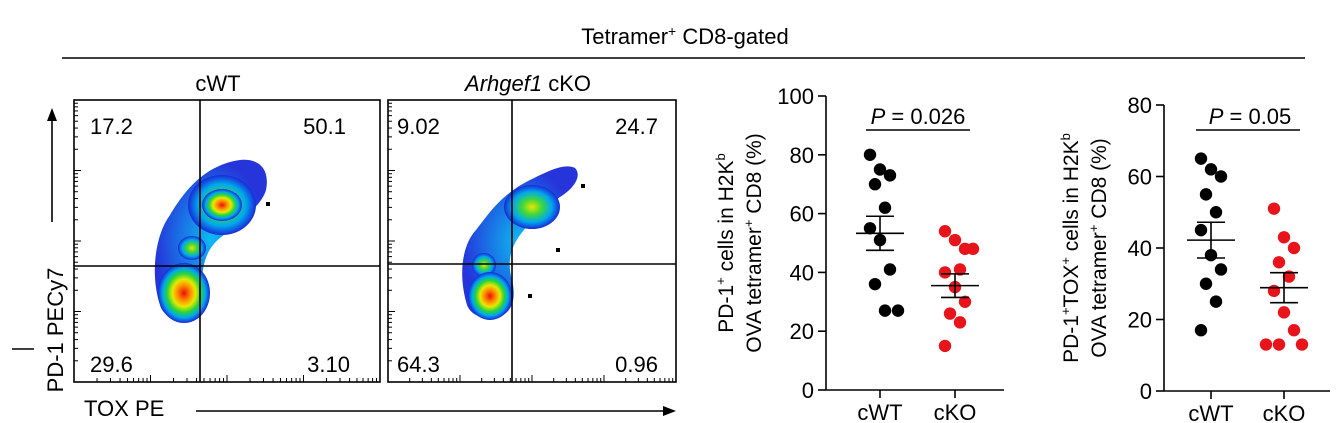 The image size is (1342, 423). I want to click on flow-y-arrow, so click(52, 165).